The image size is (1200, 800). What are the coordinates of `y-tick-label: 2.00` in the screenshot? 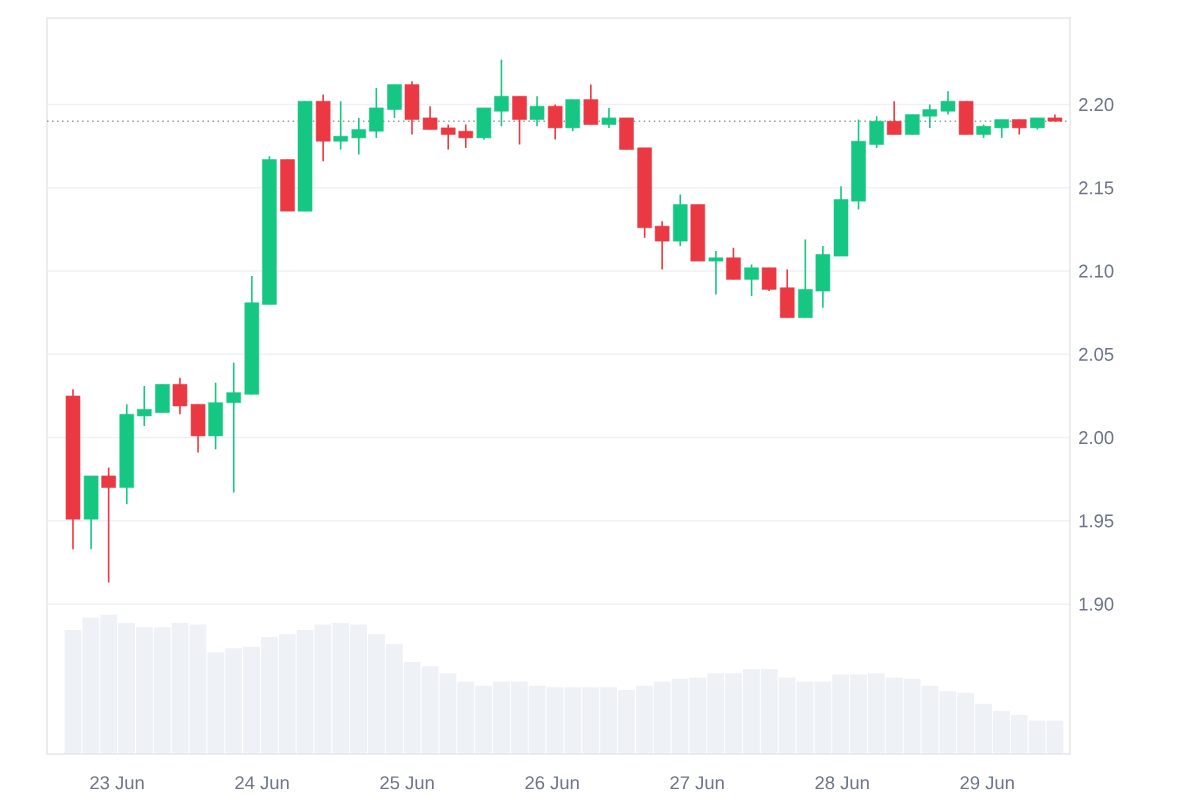 It's located at (1096, 438).